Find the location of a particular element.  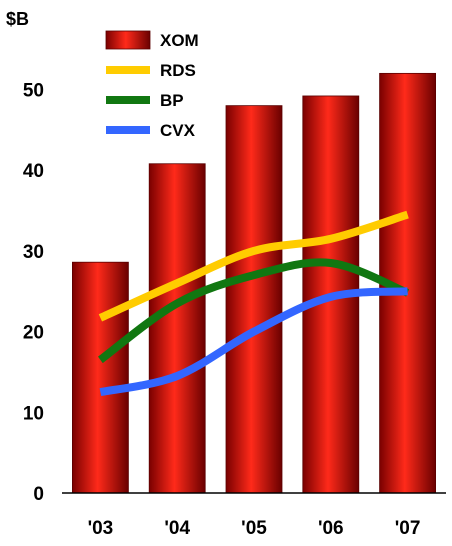

x-tick-label: '03 is located at coordinates (101, 528).